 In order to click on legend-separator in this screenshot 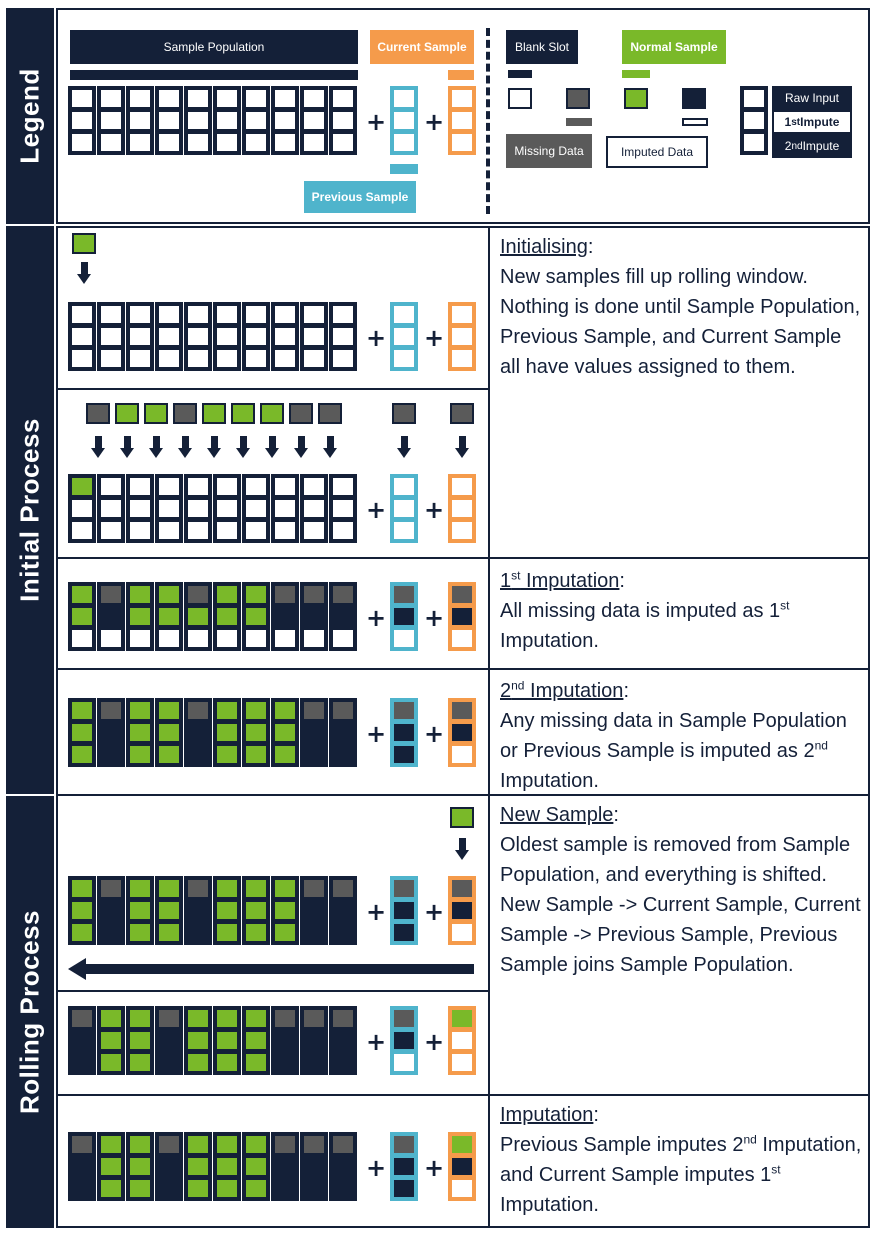, I will do `click(488, 121)`.